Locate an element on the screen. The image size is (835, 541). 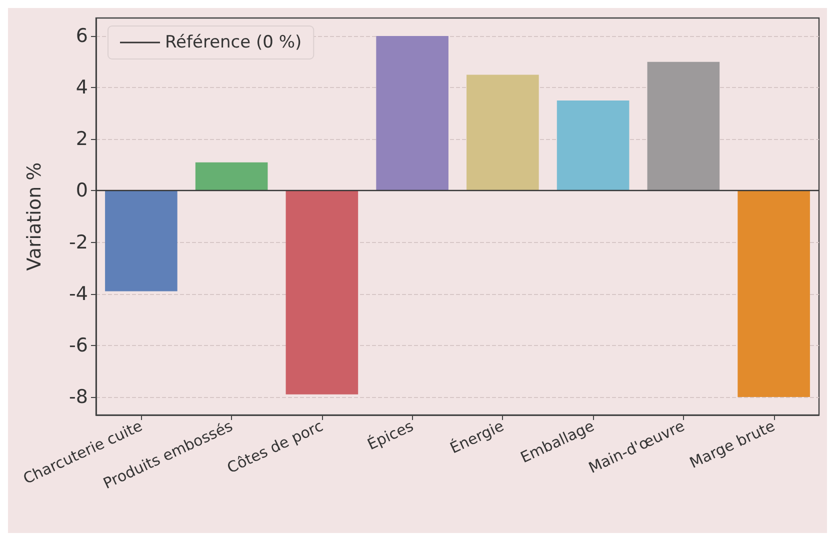
legend-label: Référence (0 %) is located at coordinates (233, 42).